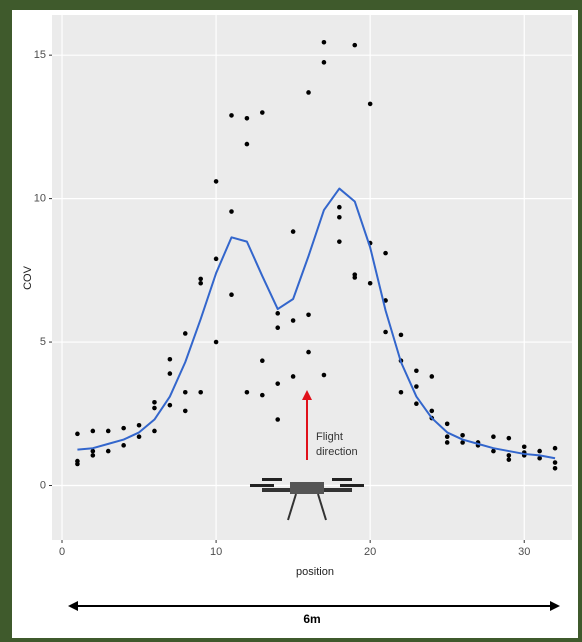 The width and height of the screenshot is (582, 642). Describe the element at coordinates (43, 485) in the screenshot. I see `y-tick-label: 0` at that location.